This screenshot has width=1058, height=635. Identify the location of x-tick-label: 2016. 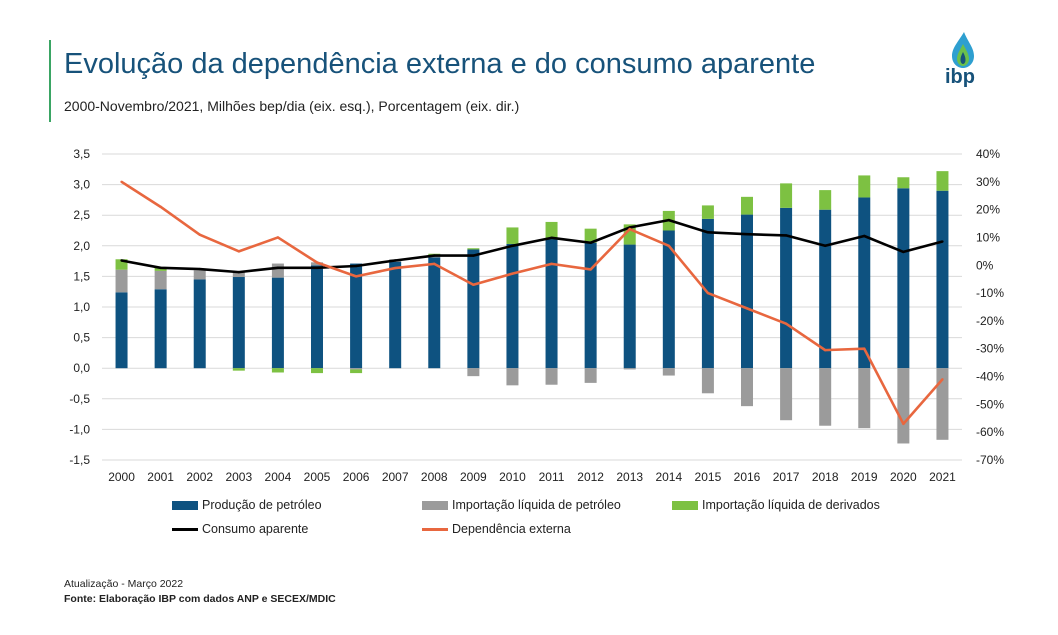
(747, 477).